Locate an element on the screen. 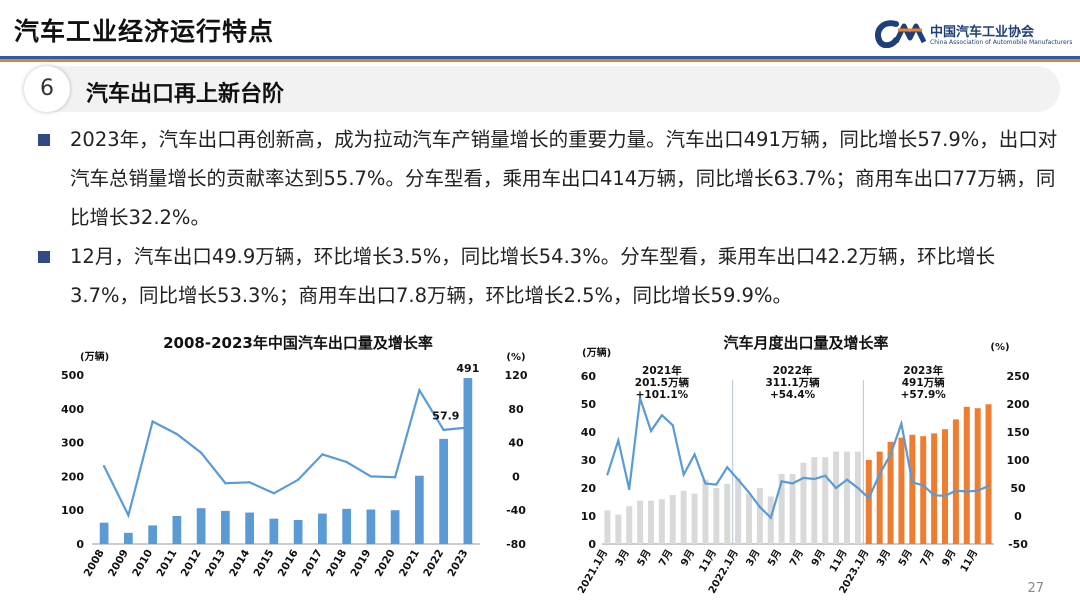  right-axis-unit: (%) is located at coordinates (999, 347).